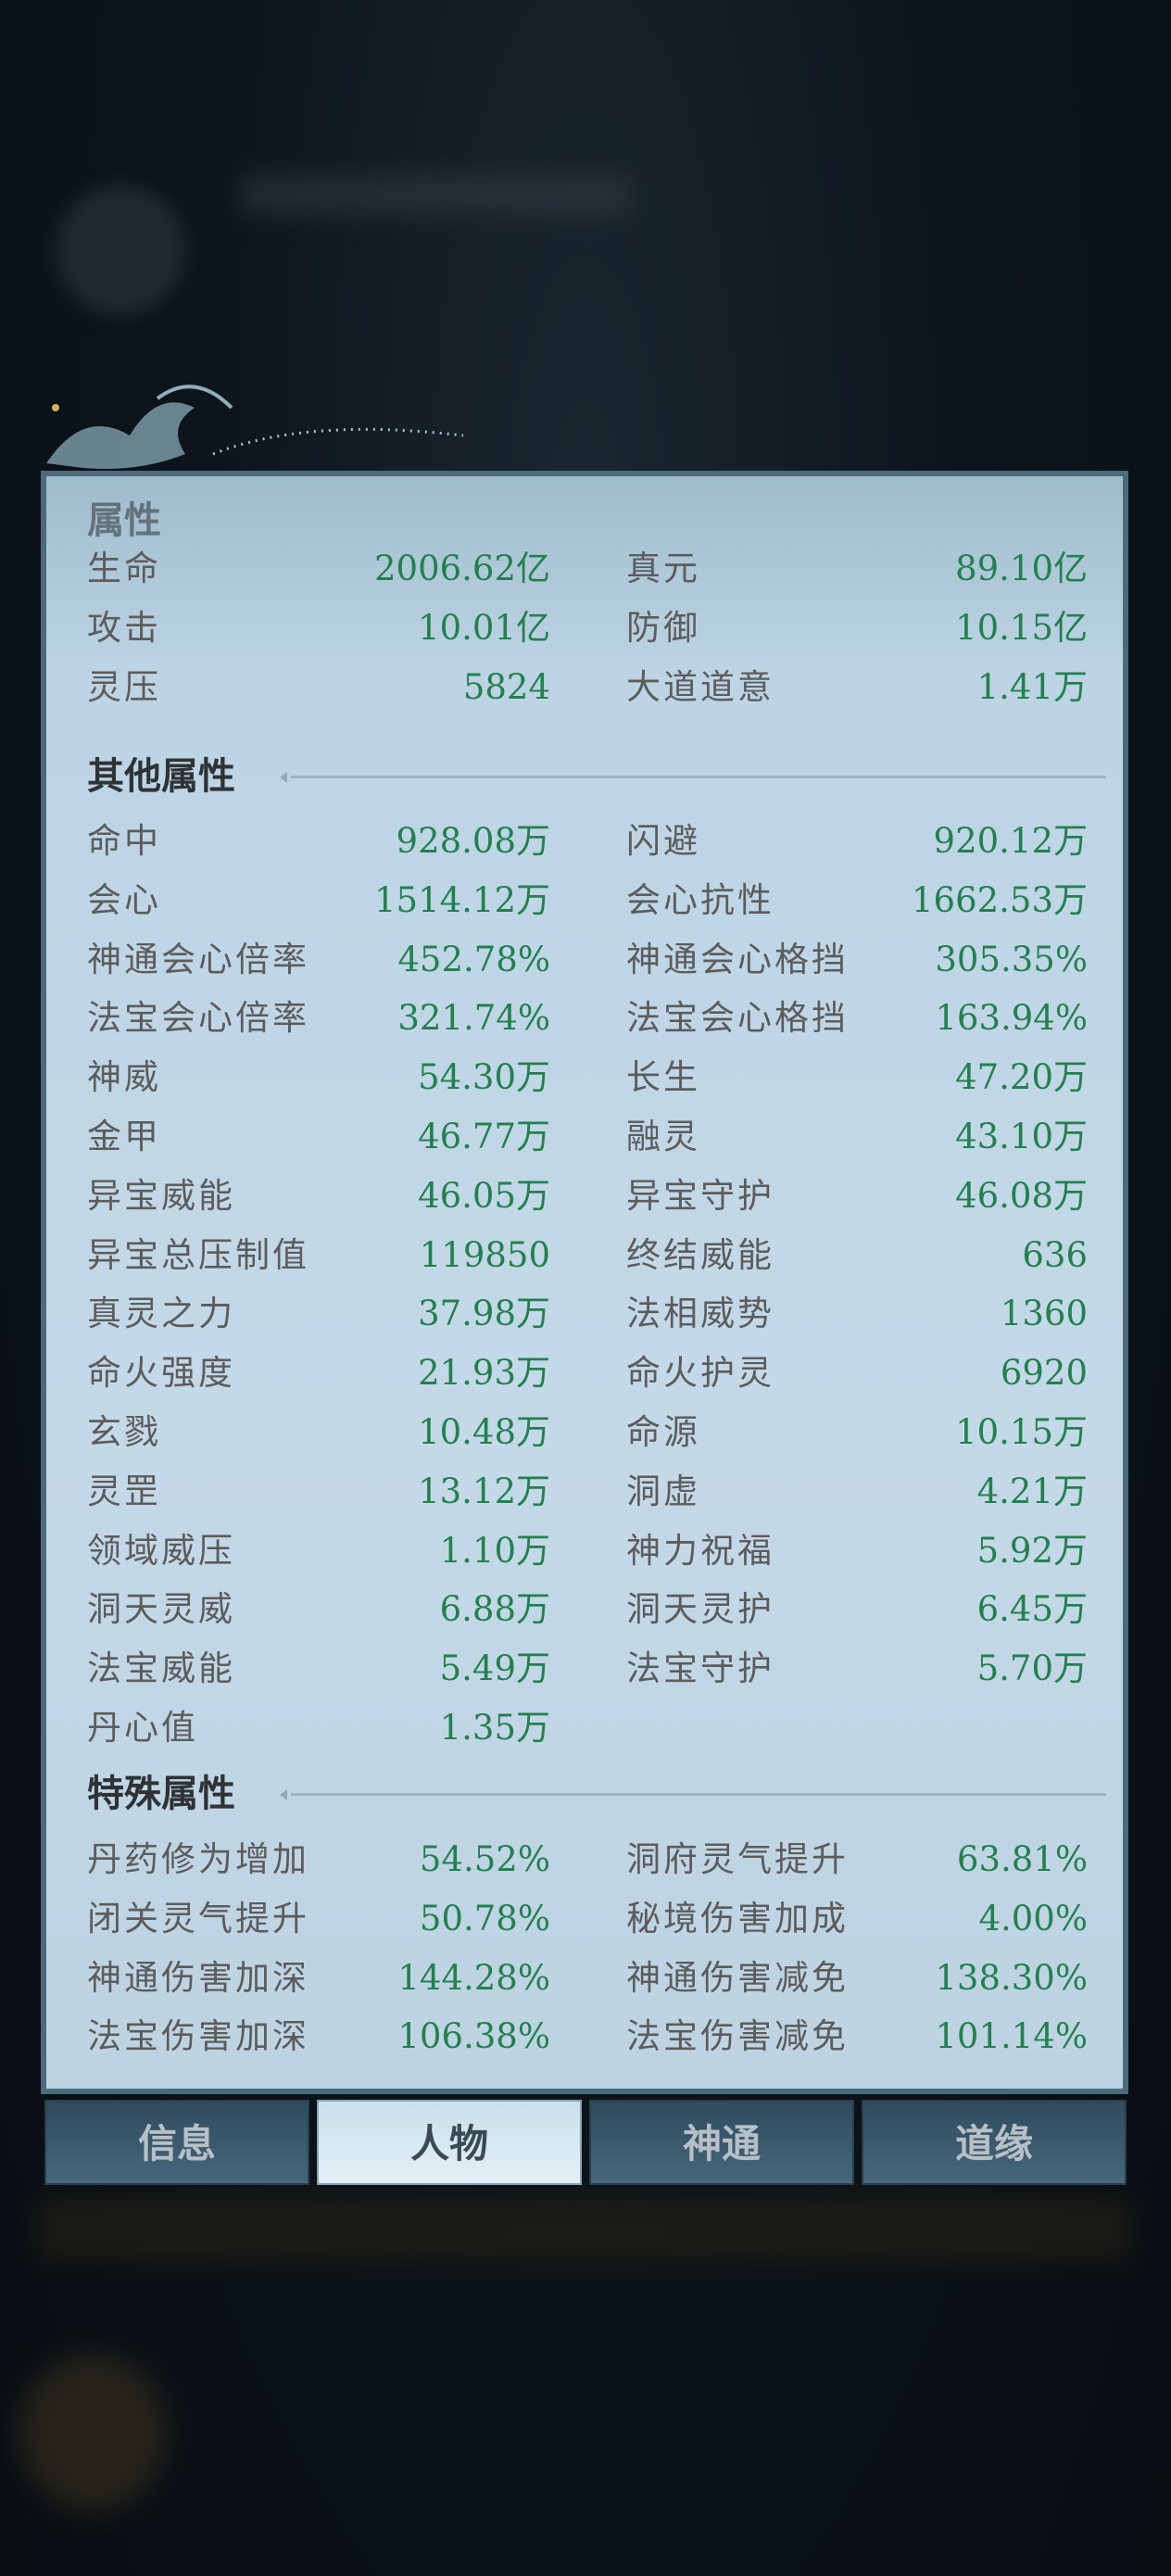 Image resolution: width=1171 pixels, height=2576 pixels. Describe the element at coordinates (584, 569) in the screenshot. I see `attribute-row: 生命 2006.62亿 真元 89.10亿` at that location.